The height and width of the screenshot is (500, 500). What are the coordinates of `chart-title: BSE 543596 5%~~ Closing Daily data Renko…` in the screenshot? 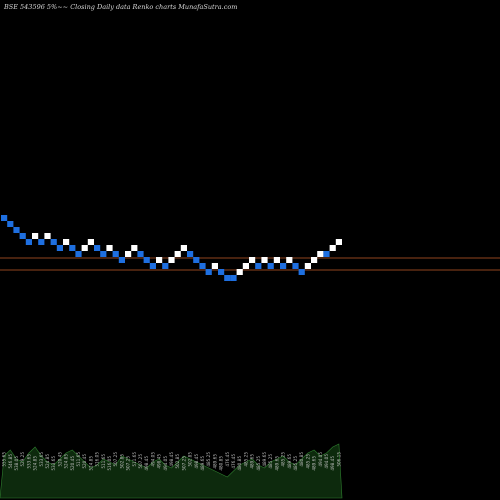 It's located at (121, 7).